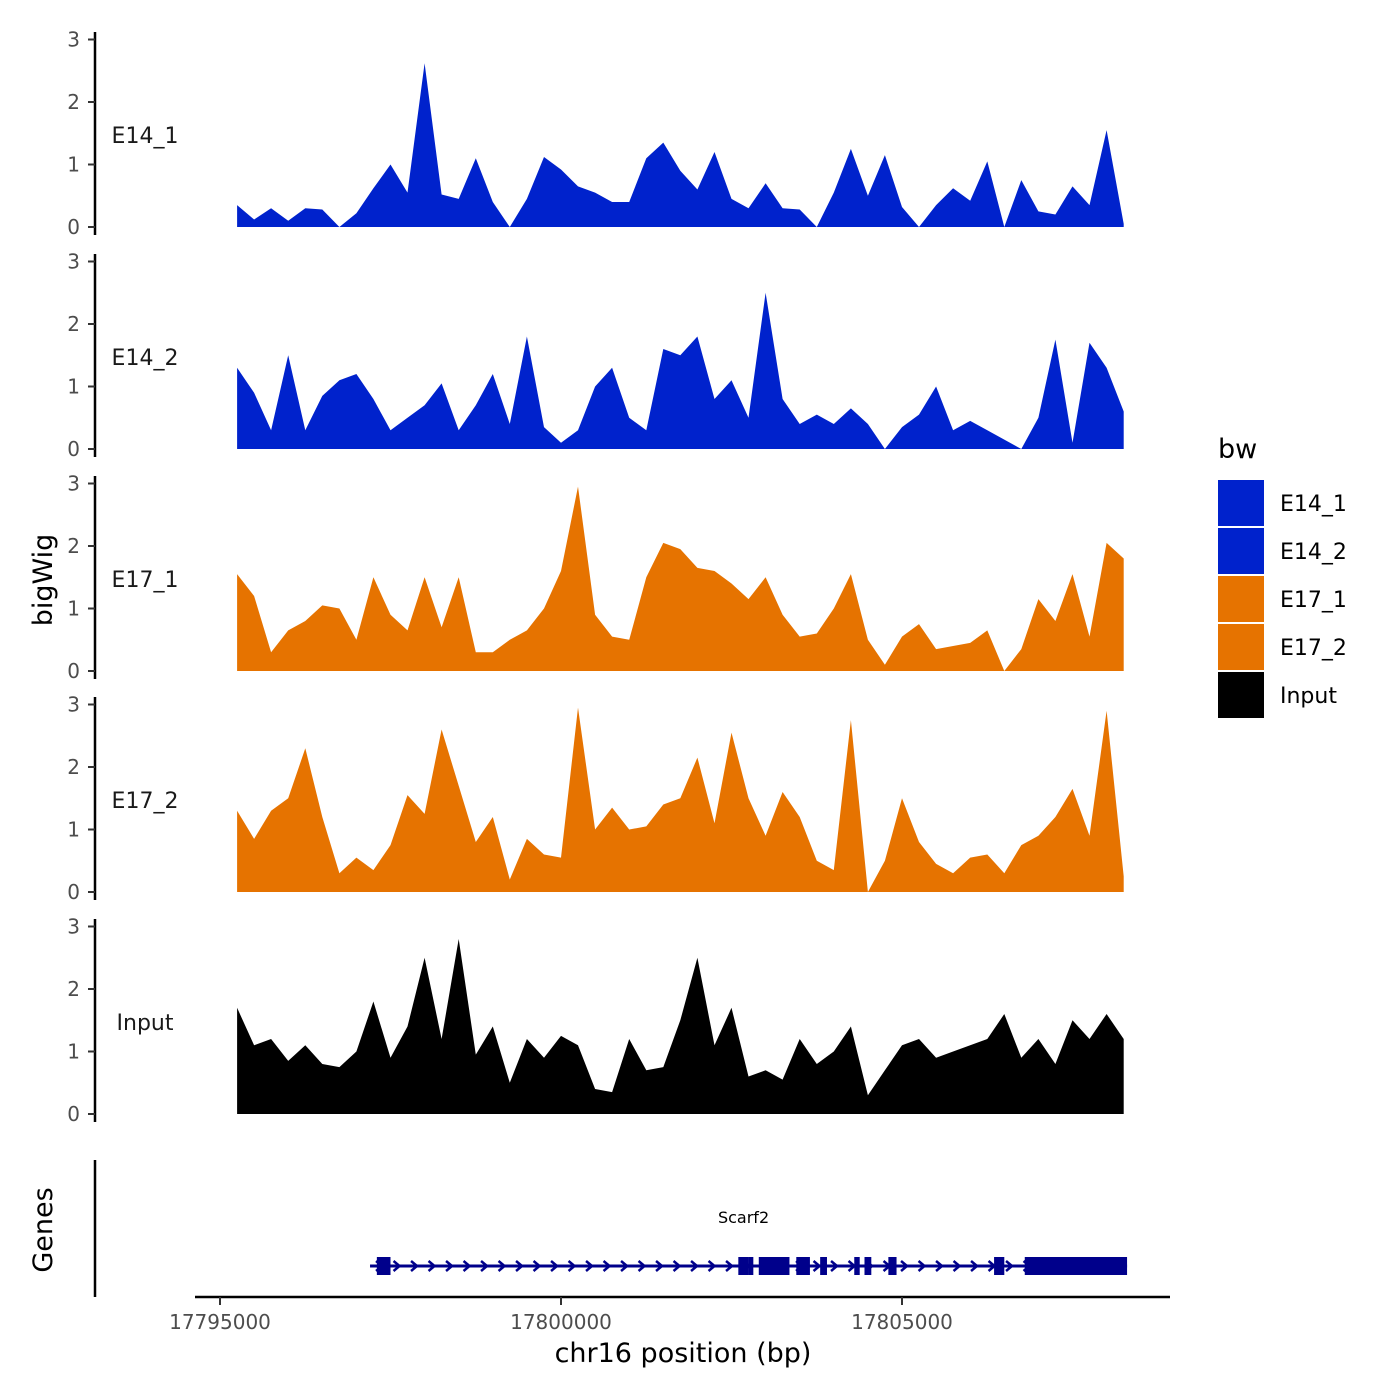 The width and height of the screenshot is (1400, 1400). What do you see at coordinates (145, 1023) in the screenshot?
I see `panel-label: Input` at bounding box center [145, 1023].